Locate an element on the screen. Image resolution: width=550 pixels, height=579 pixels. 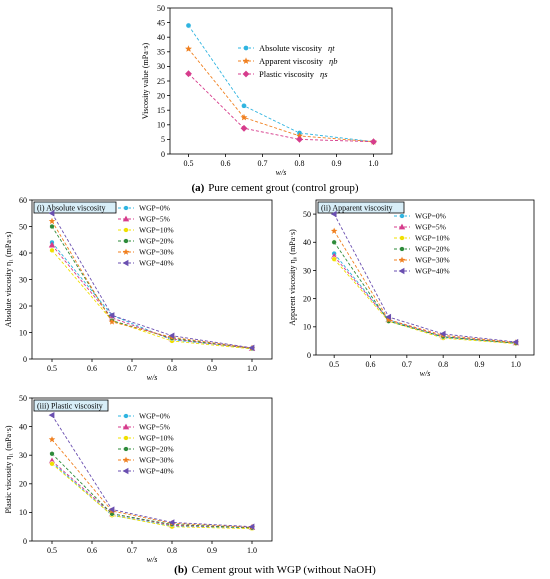
series-plastic-viscosity is located at coordinates (281, 108).